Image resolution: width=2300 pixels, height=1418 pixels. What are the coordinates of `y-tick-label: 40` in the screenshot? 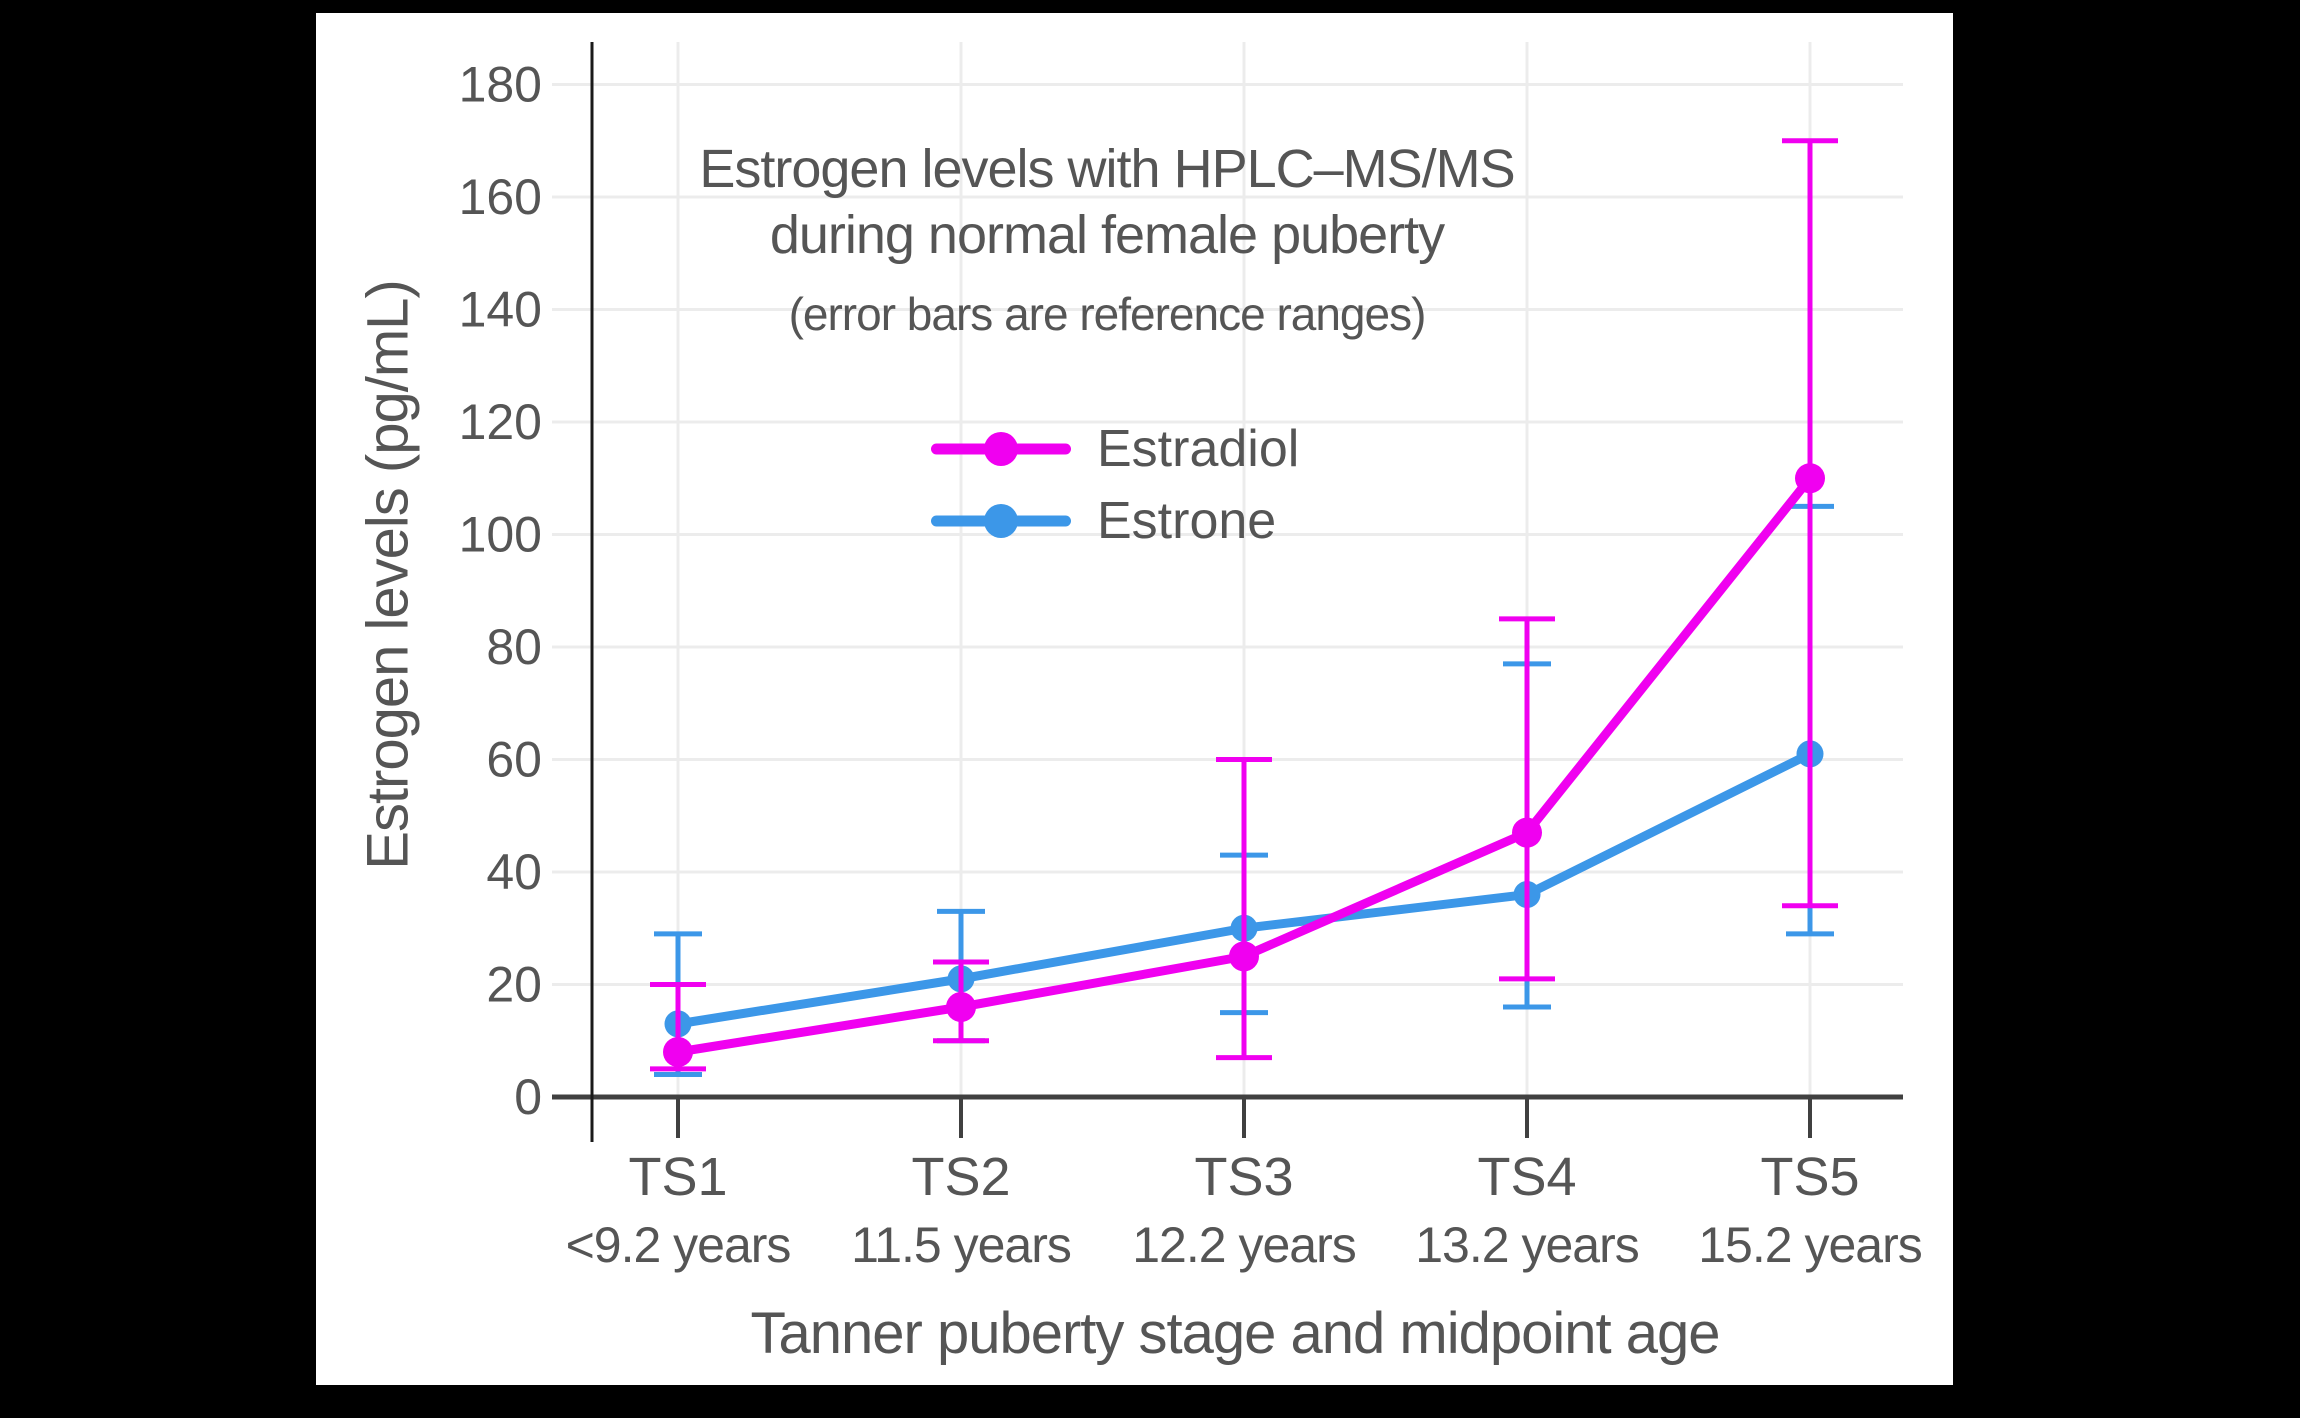 It's located at (514, 872).